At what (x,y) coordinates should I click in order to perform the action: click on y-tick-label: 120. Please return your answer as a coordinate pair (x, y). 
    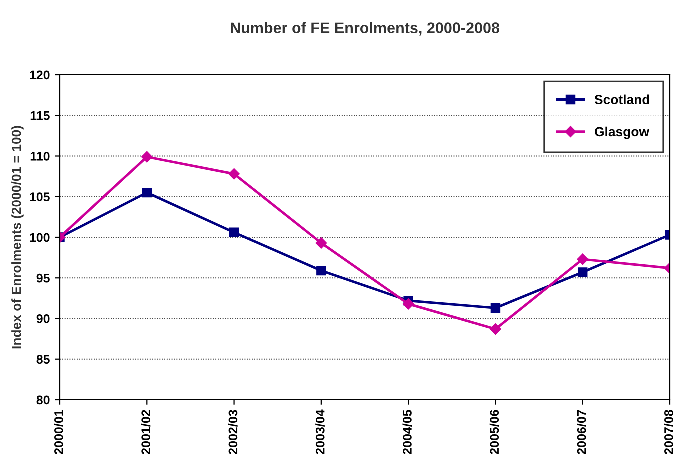
    Looking at the image, I should click on (40, 75).